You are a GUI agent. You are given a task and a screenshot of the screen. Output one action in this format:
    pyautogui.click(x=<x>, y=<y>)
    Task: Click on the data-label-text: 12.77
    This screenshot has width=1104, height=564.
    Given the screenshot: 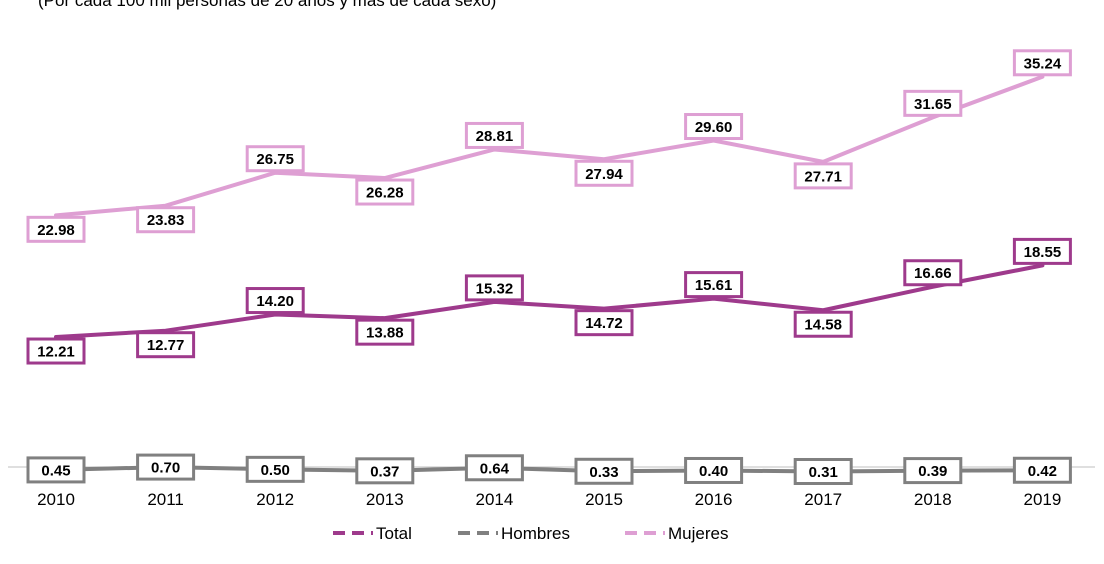 What is the action you would take?
    pyautogui.click(x=166, y=345)
    